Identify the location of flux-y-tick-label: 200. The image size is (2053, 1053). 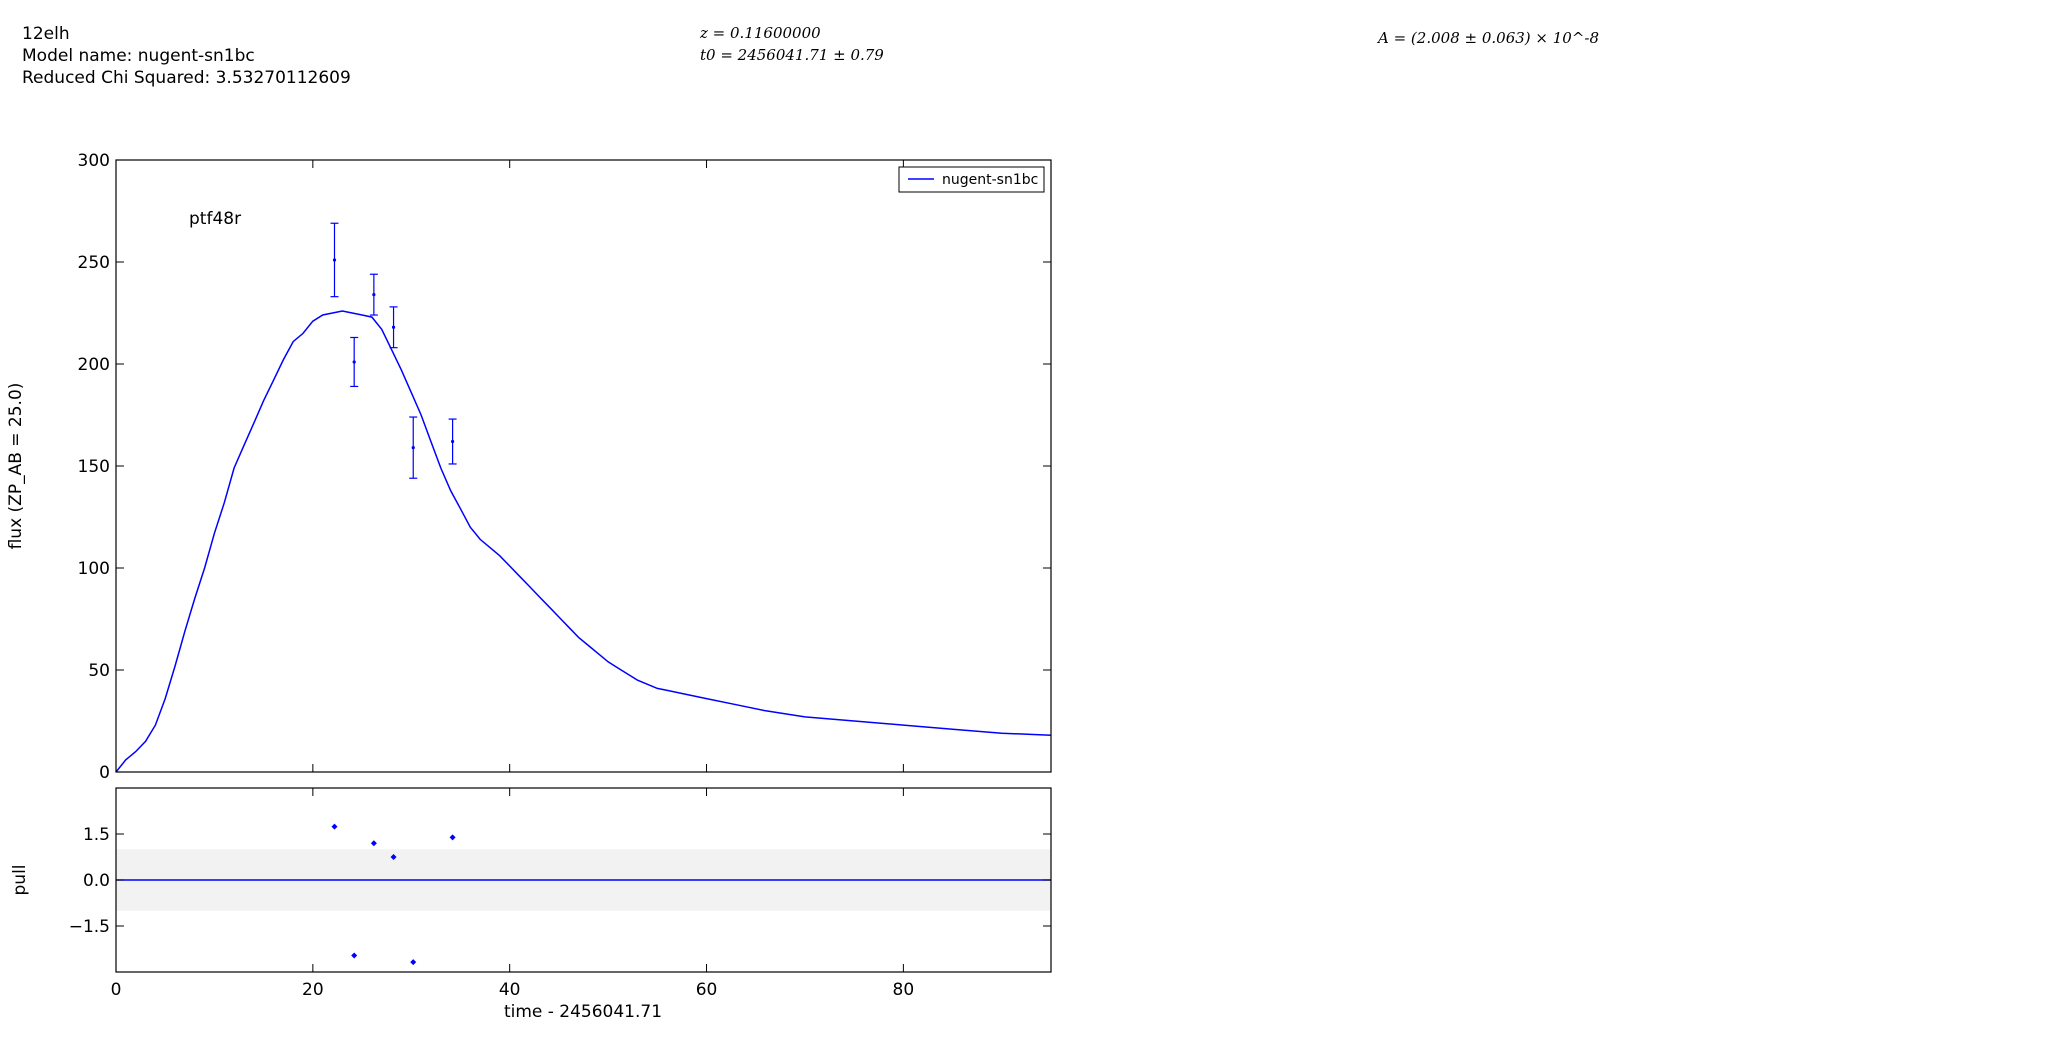
(94, 365).